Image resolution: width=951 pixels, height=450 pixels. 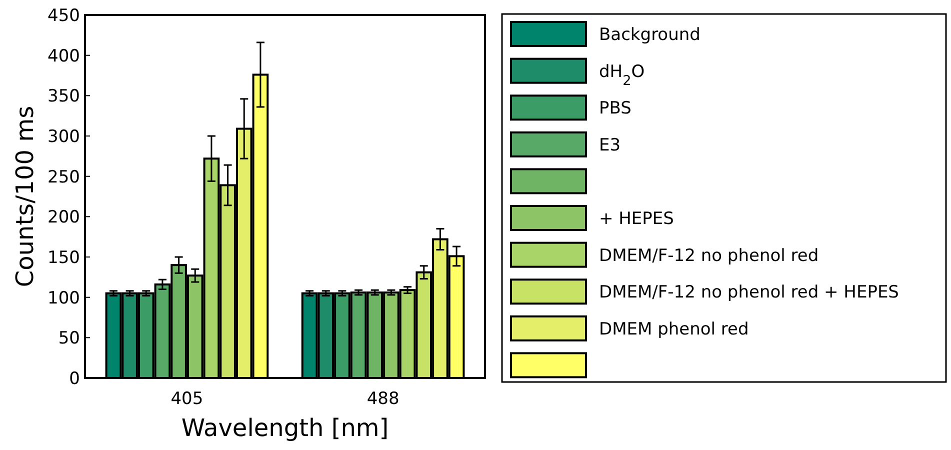 I want to click on y-tick-label: 450, so click(x=64, y=16).